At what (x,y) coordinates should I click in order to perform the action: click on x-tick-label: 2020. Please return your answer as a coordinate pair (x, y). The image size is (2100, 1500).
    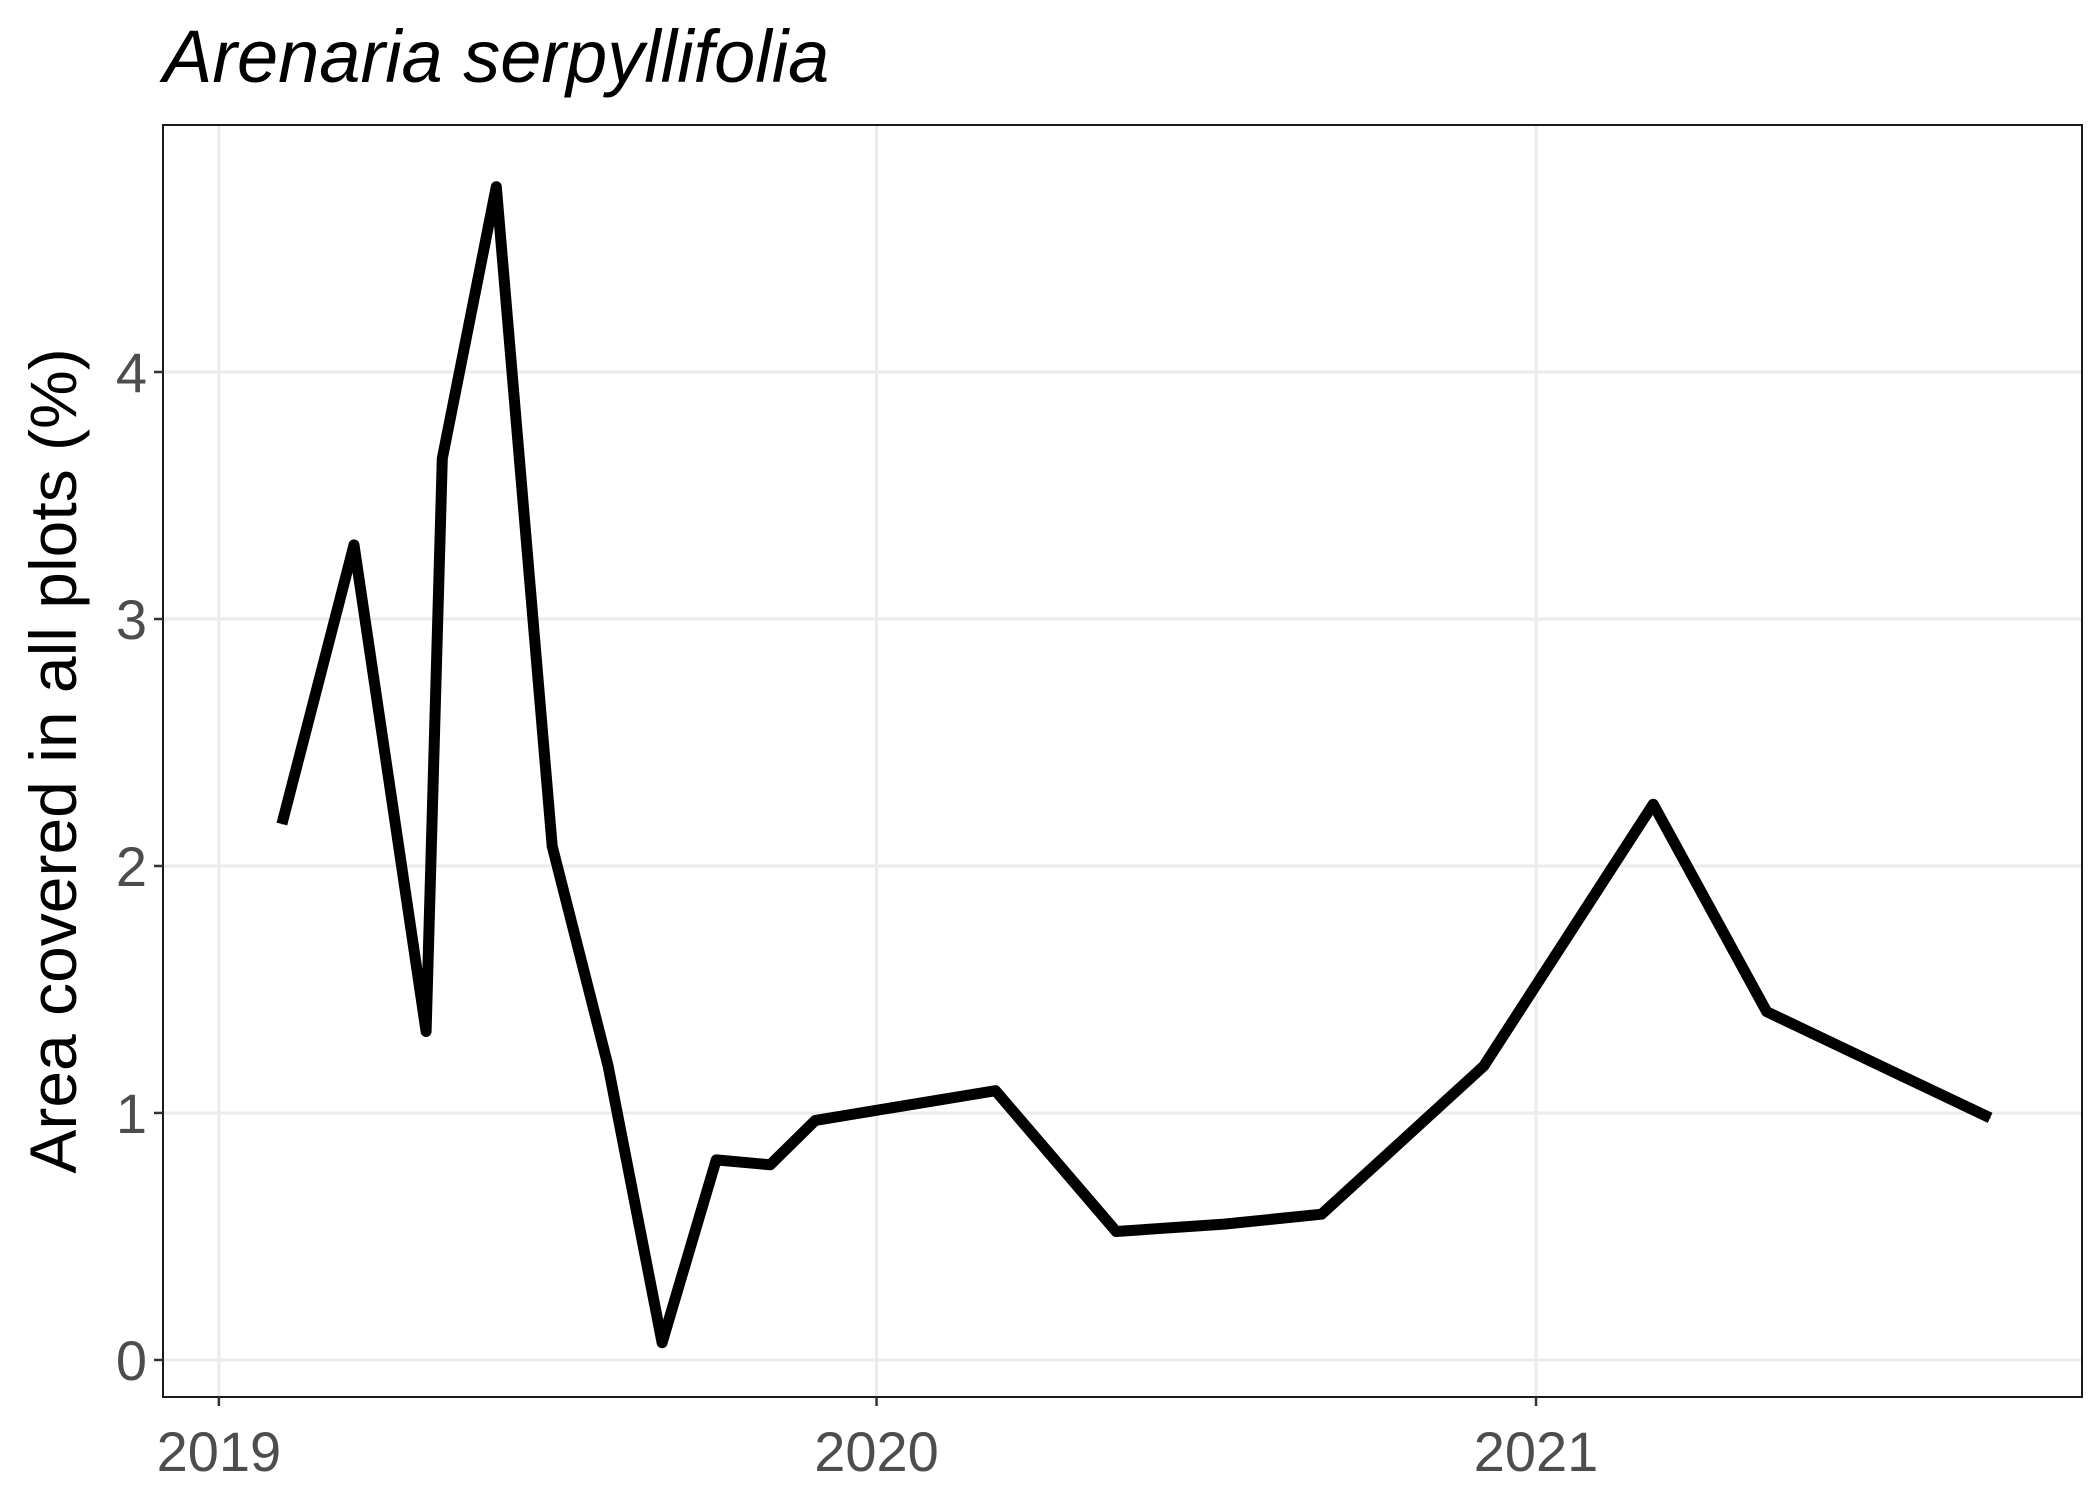
    Looking at the image, I should click on (876, 1451).